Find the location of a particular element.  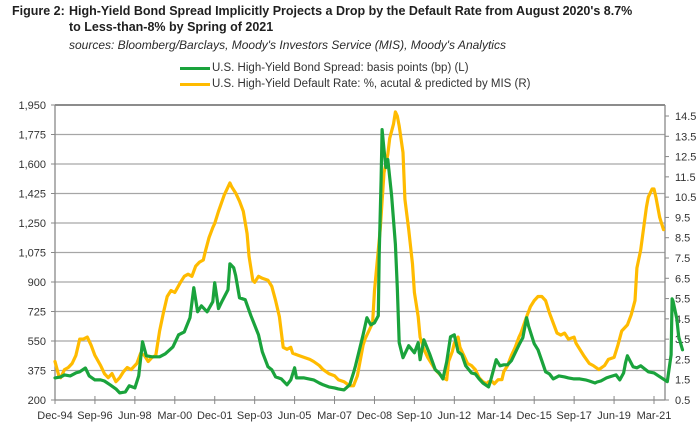

x-tick-label: Mar-21 is located at coordinates (654, 416).